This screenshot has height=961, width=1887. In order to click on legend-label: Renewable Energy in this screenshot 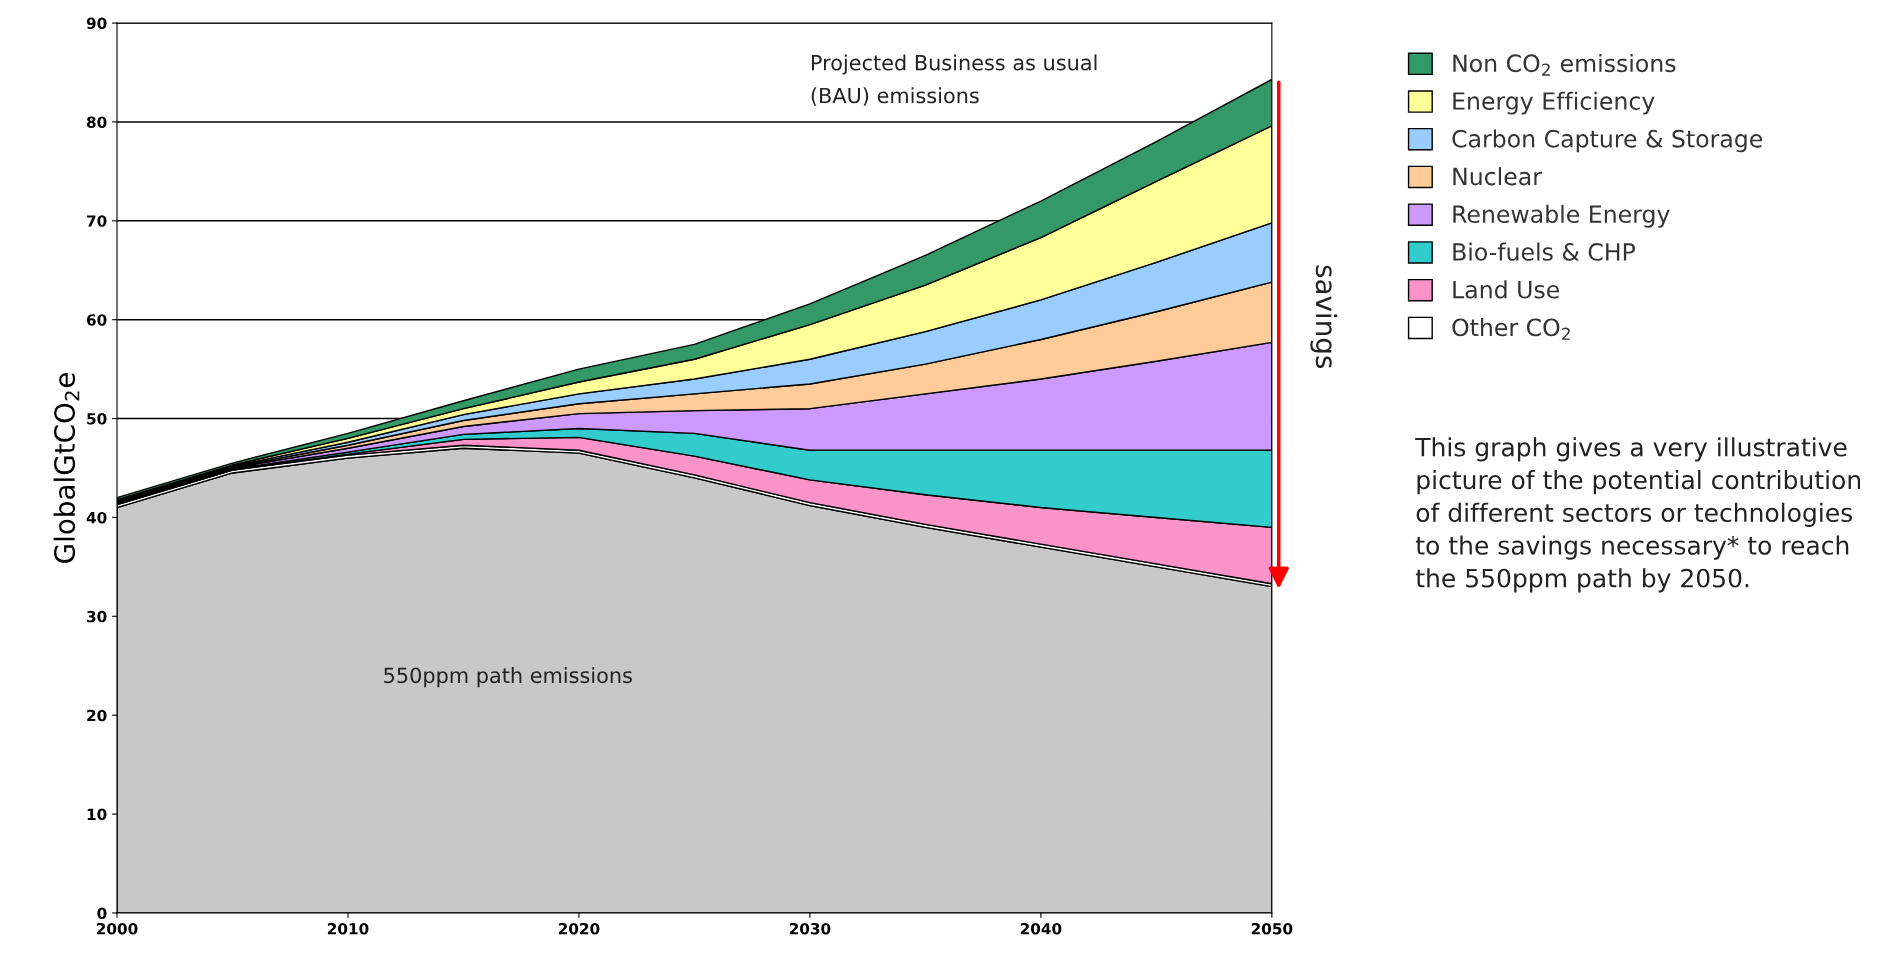, I will do `click(1561, 216)`.